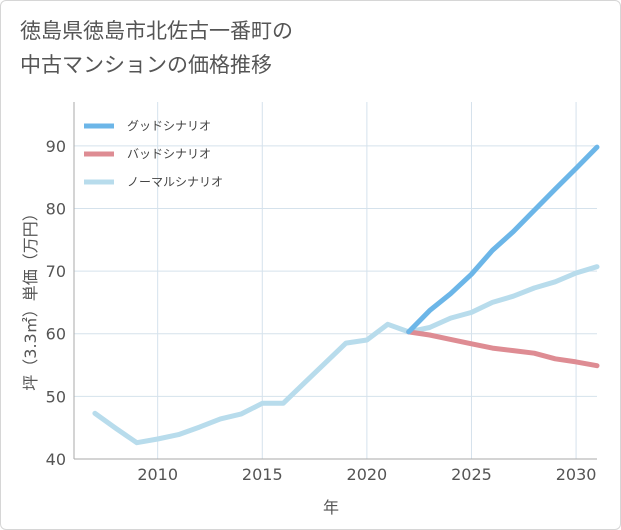  Describe the element at coordinates (169, 154) in the screenshot. I see `legend-label-1: バッドシナリオ` at that location.